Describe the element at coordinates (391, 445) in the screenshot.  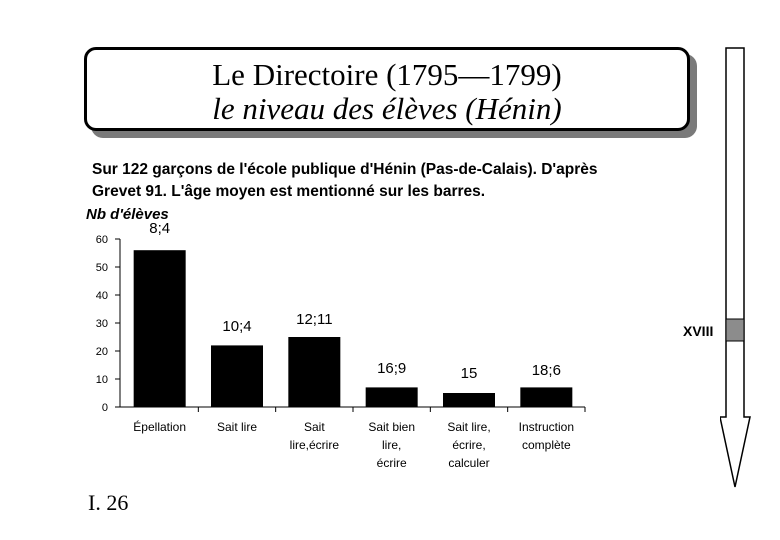
I see `x-tick-label: lire,` at that location.